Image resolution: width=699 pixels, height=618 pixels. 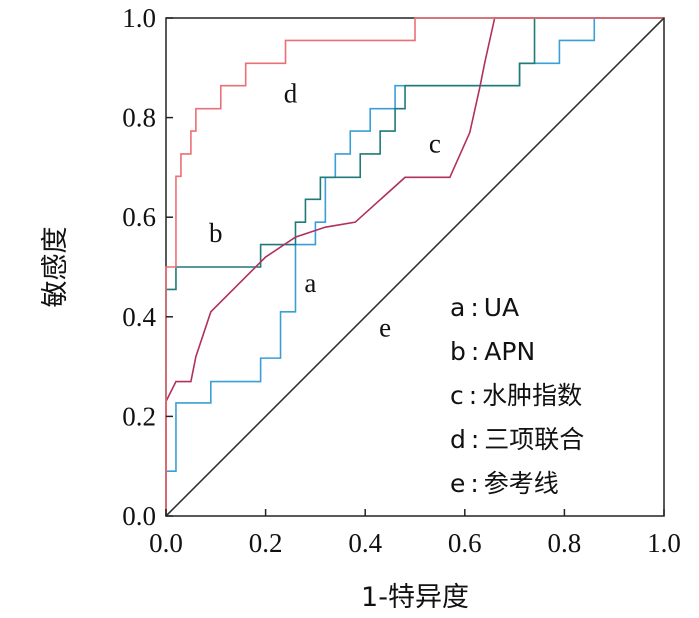 I want to click on legend-entry-e: e : 参考线, so click(x=504, y=483).